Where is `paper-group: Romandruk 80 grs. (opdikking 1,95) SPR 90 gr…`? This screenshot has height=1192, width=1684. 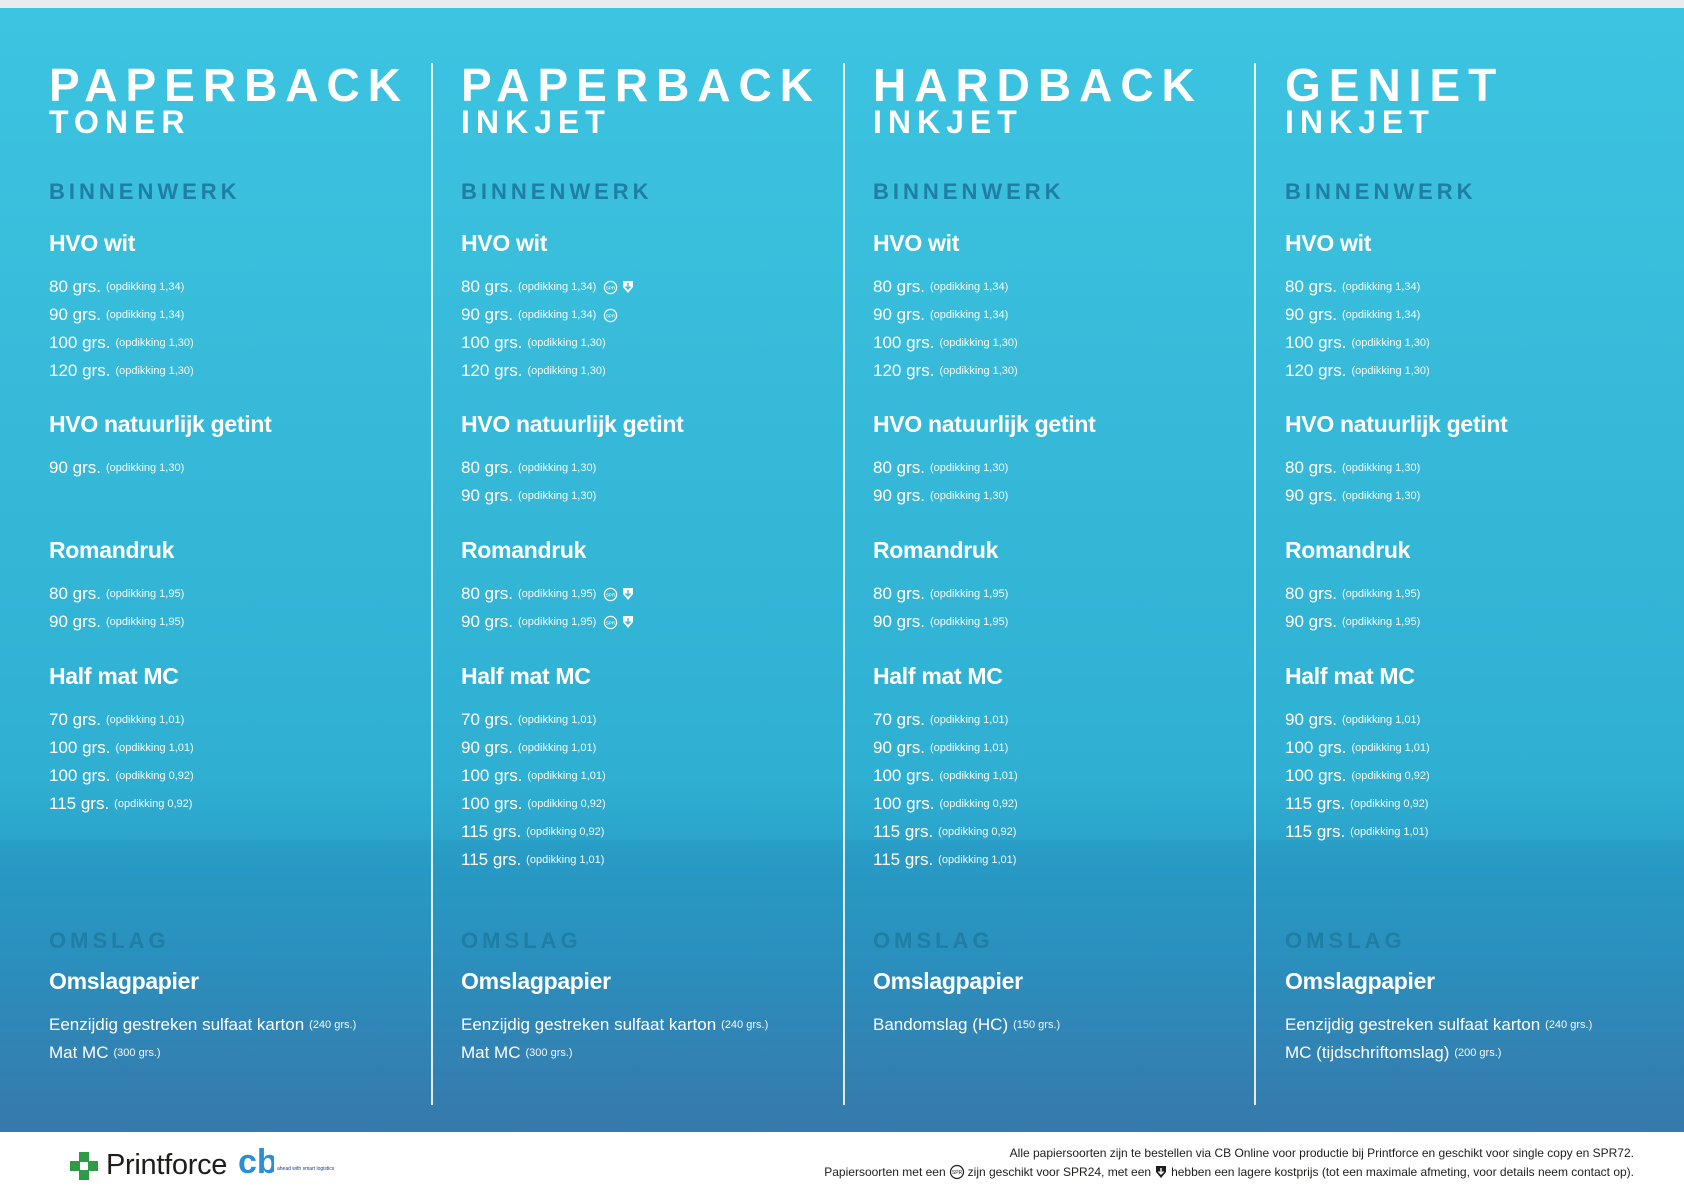
paper-group: Romandruk 80 grs. (opdikking 1,95) SPR 90 gr… is located at coordinates (547, 587).